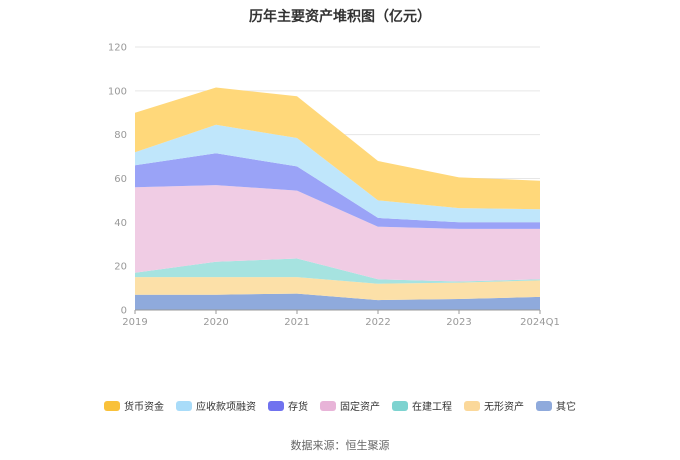 The height and width of the screenshot is (460, 680). I want to click on y-tick-label: 40, so click(120, 223).